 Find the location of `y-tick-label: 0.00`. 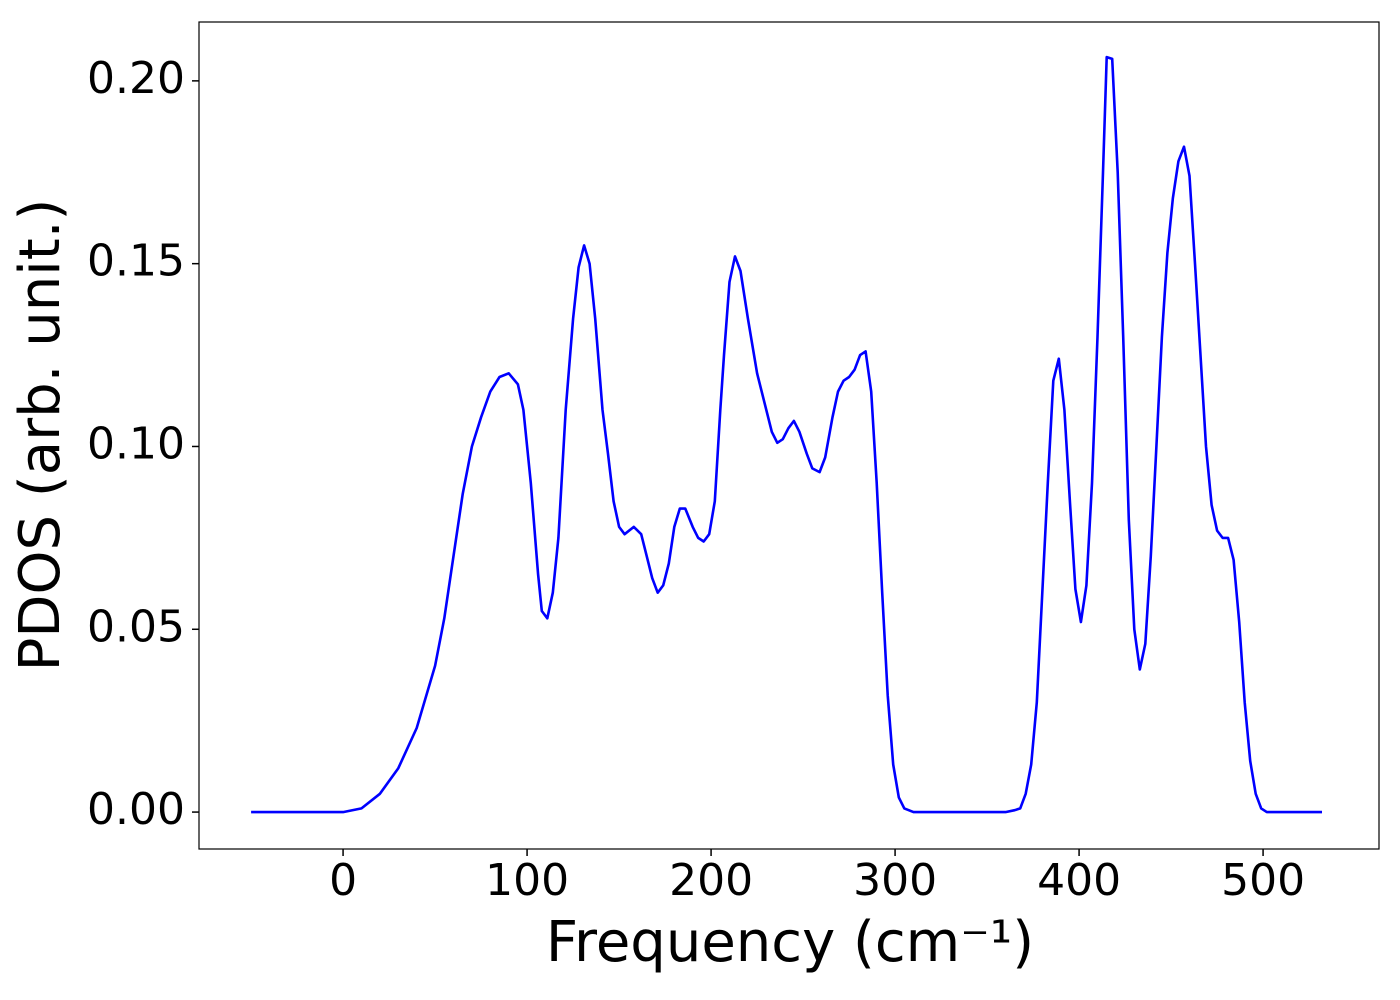

y-tick-label: 0.00 is located at coordinates (136, 809).